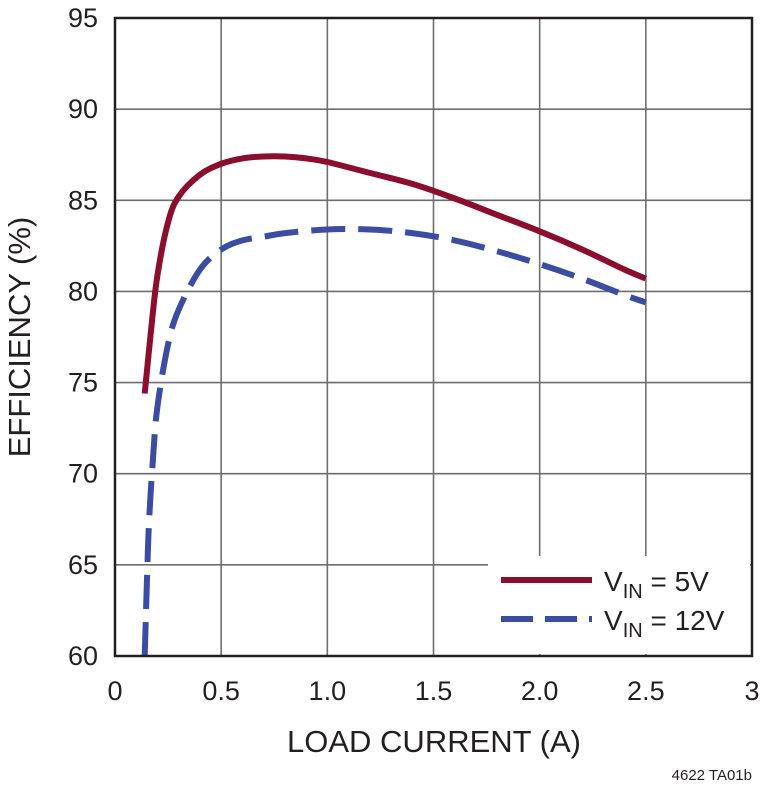  Describe the element at coordinates (83, 474) in the screenshot. I see `y-tick-label: 70` at that location.